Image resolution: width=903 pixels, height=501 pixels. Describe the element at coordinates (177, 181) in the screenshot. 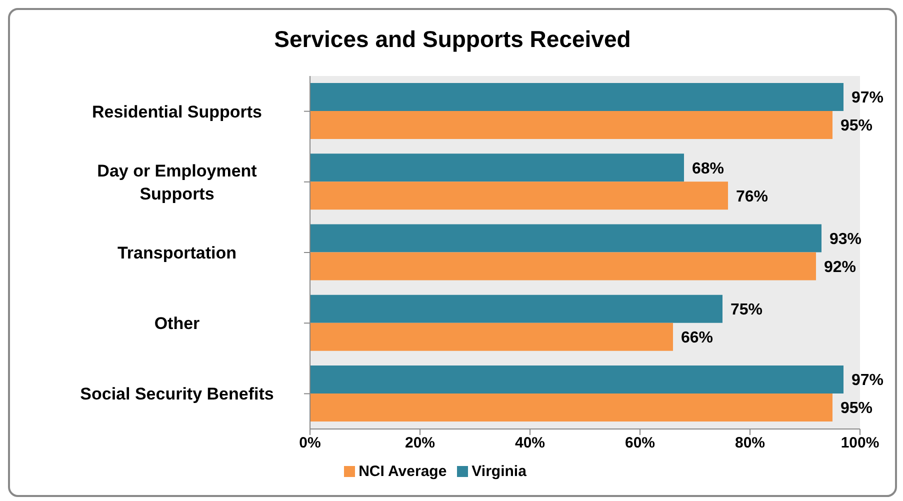

I see `y-tick-label: Day or Employment Supports` at that location.